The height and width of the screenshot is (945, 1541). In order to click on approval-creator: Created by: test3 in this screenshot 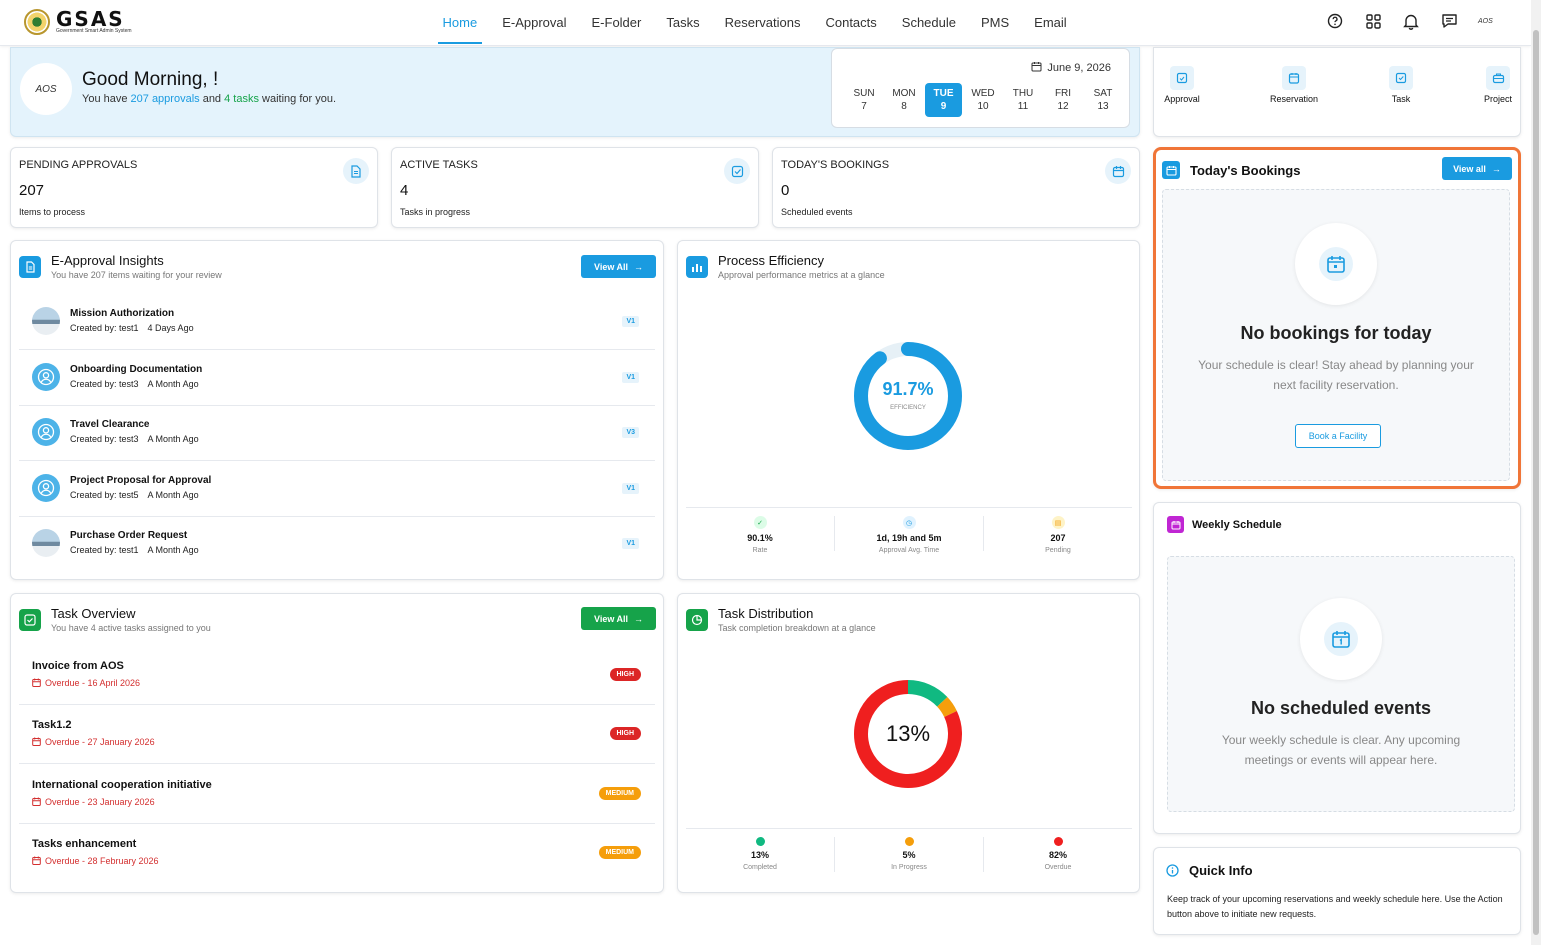, I will do `click(104, 439)`.